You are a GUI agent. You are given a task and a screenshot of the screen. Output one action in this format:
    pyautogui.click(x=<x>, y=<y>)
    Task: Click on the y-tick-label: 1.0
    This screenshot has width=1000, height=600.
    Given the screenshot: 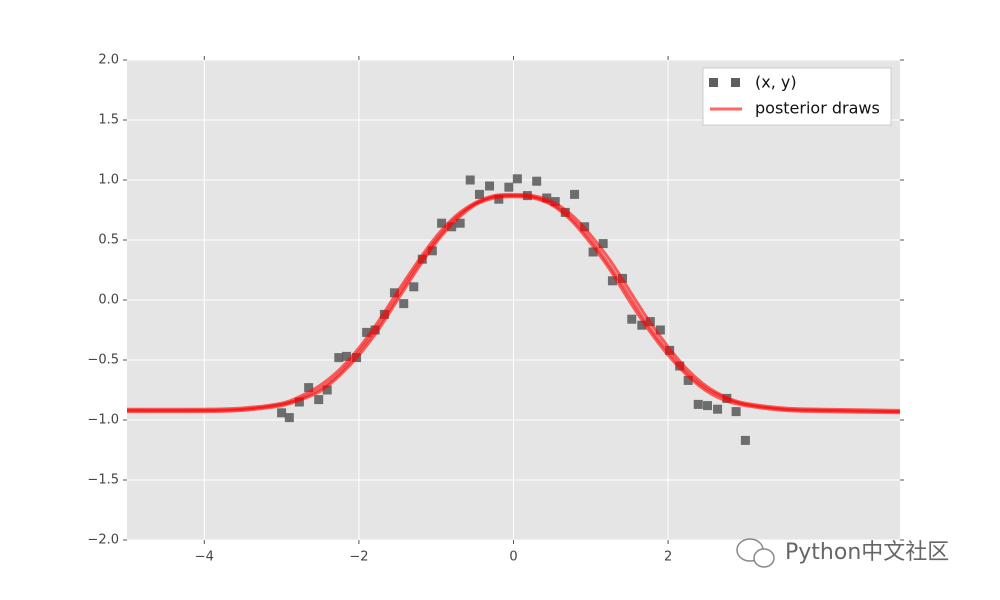 What is the action you would take?
    pyautogui.click(x=108, y=180)
    